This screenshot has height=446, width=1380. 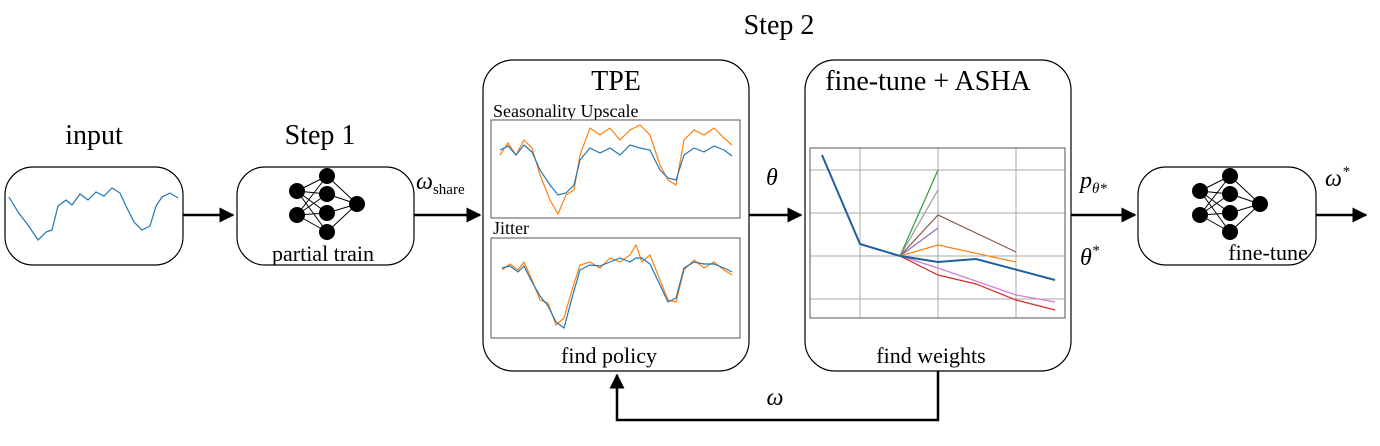 I want to click on step1-label: partial train, so click(x=323, y=253).